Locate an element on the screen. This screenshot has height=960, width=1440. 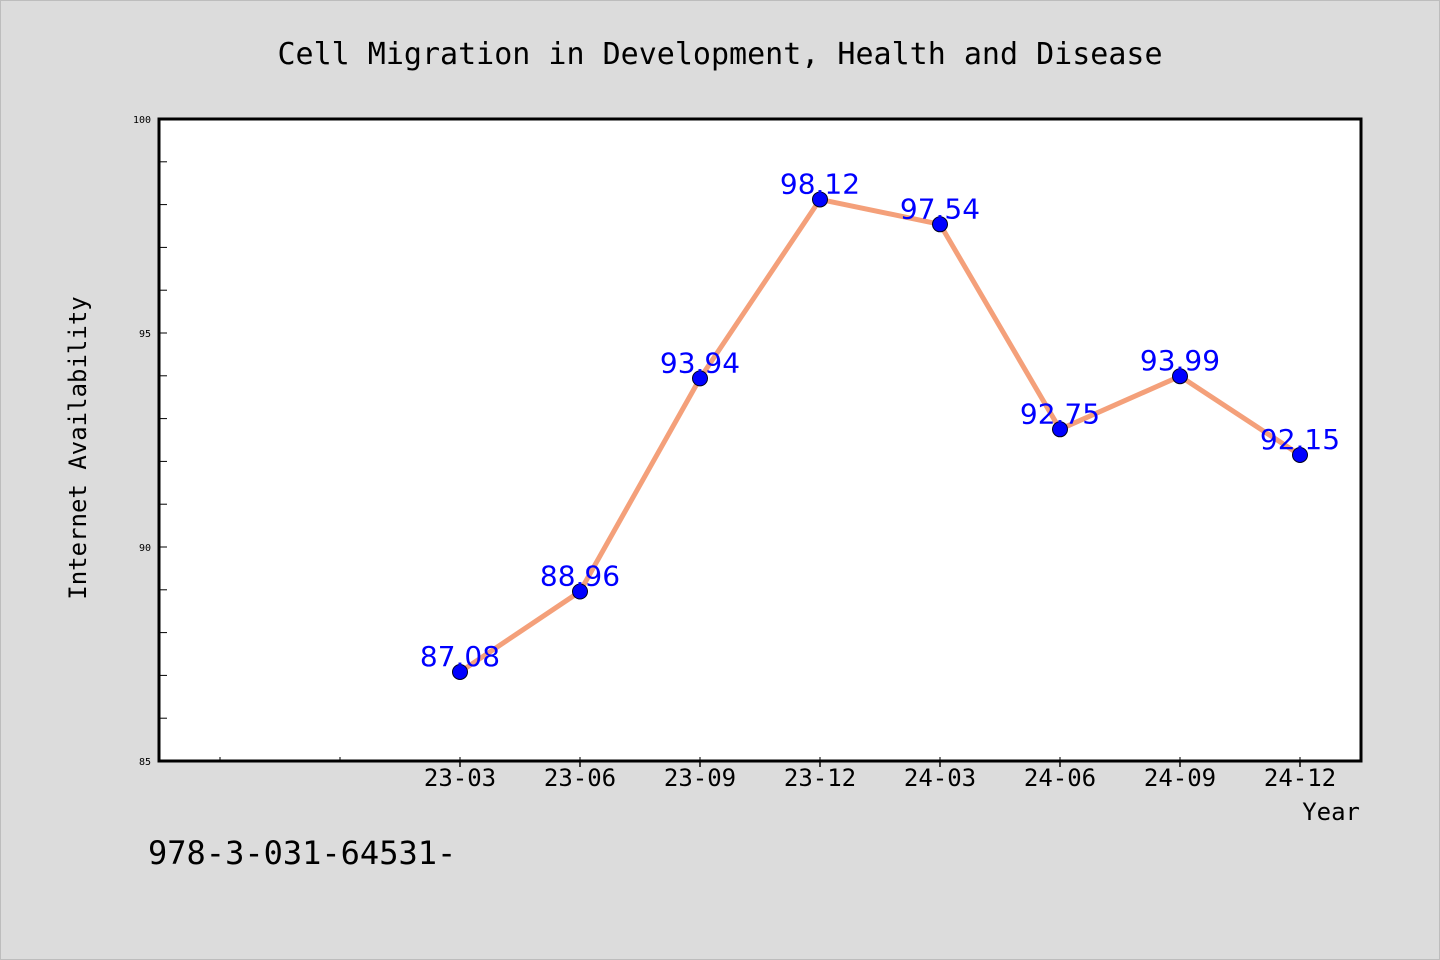
x-axis-ticks: 23-03 23-06 23-09 23-12 24-03 24-06 24-09 24-12 is located at coordinates (777, 774).